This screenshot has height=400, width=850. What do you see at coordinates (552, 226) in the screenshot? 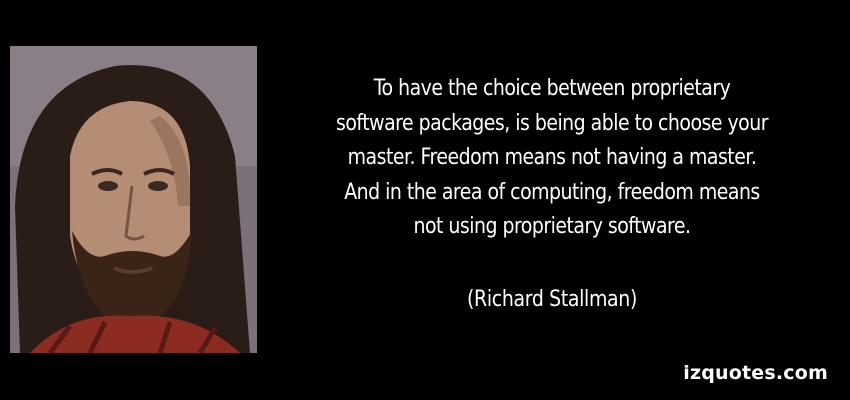
I see `quote-line-5: not using proprietary software.` at bounding box center [552, 226].